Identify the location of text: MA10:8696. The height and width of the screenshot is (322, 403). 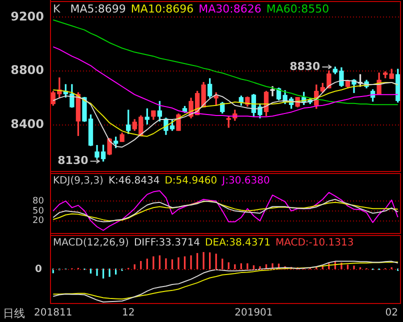
(162, 9).